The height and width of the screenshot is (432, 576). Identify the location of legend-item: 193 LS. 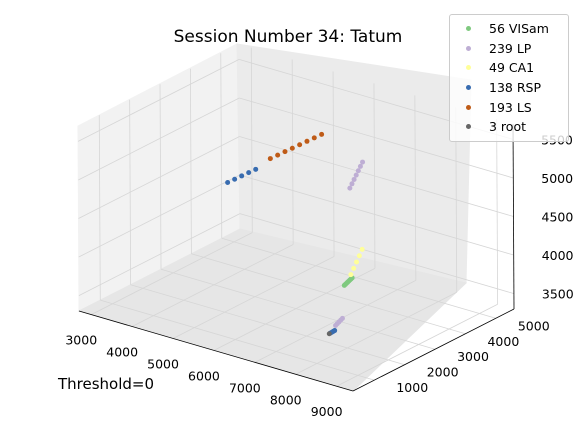
(510, 107).